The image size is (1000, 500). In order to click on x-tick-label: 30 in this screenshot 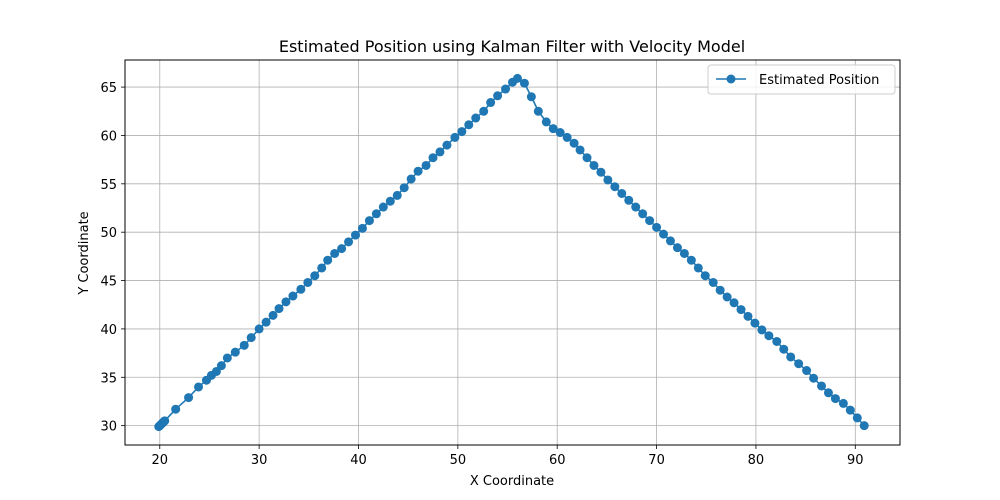, I will do `click(259, 460)`.